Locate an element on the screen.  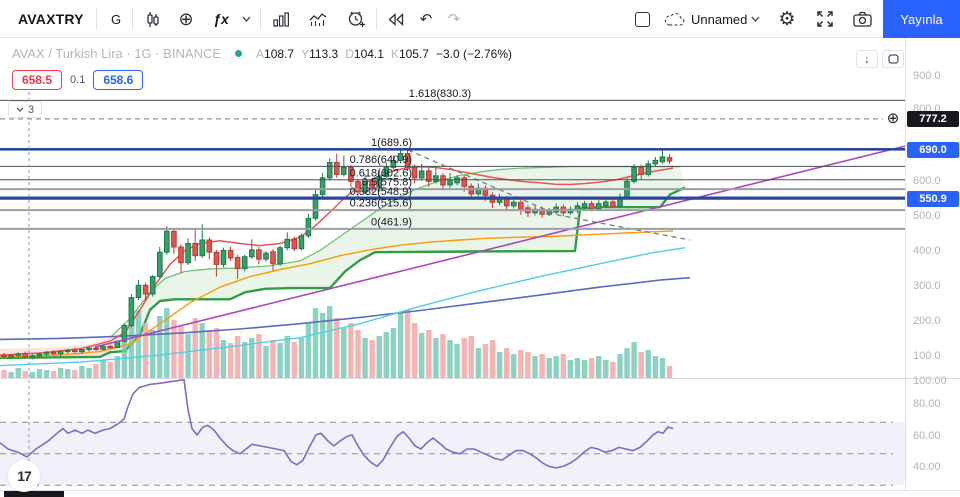
fib-label: 1(689.6) is located at coordinates (391, 143).